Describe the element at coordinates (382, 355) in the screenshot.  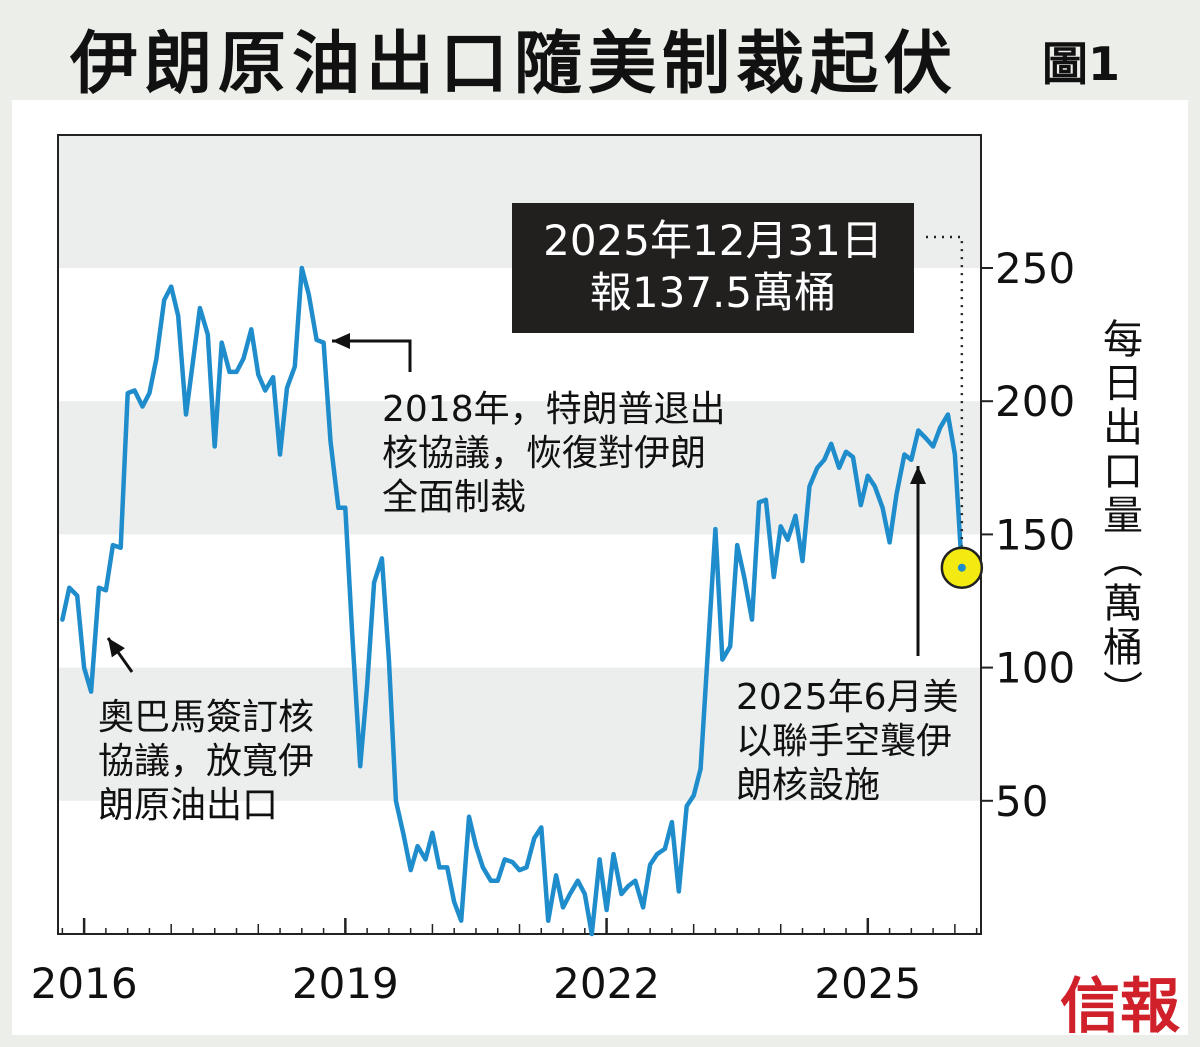
I see `arrow-trump-stem` at that location.